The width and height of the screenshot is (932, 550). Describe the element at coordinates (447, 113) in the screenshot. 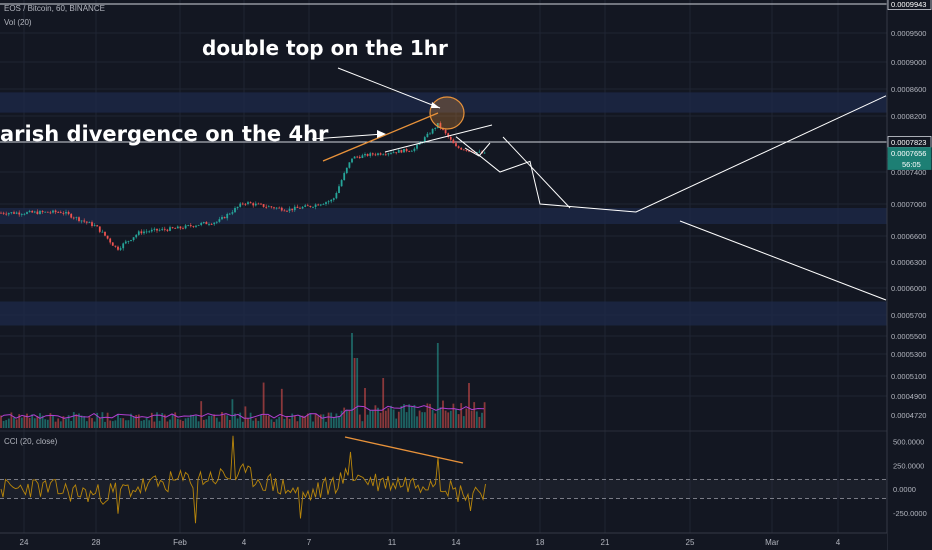

I see `double-top-circle` at that location.